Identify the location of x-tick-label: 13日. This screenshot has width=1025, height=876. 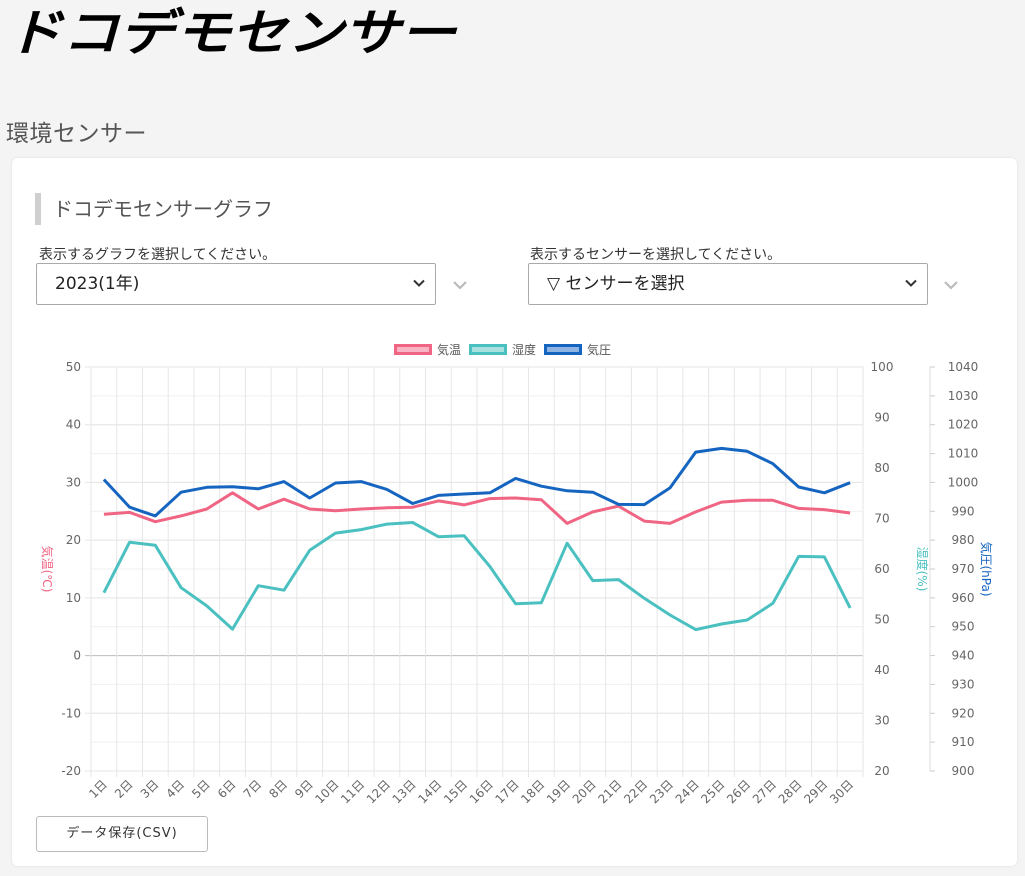
(404, 791).